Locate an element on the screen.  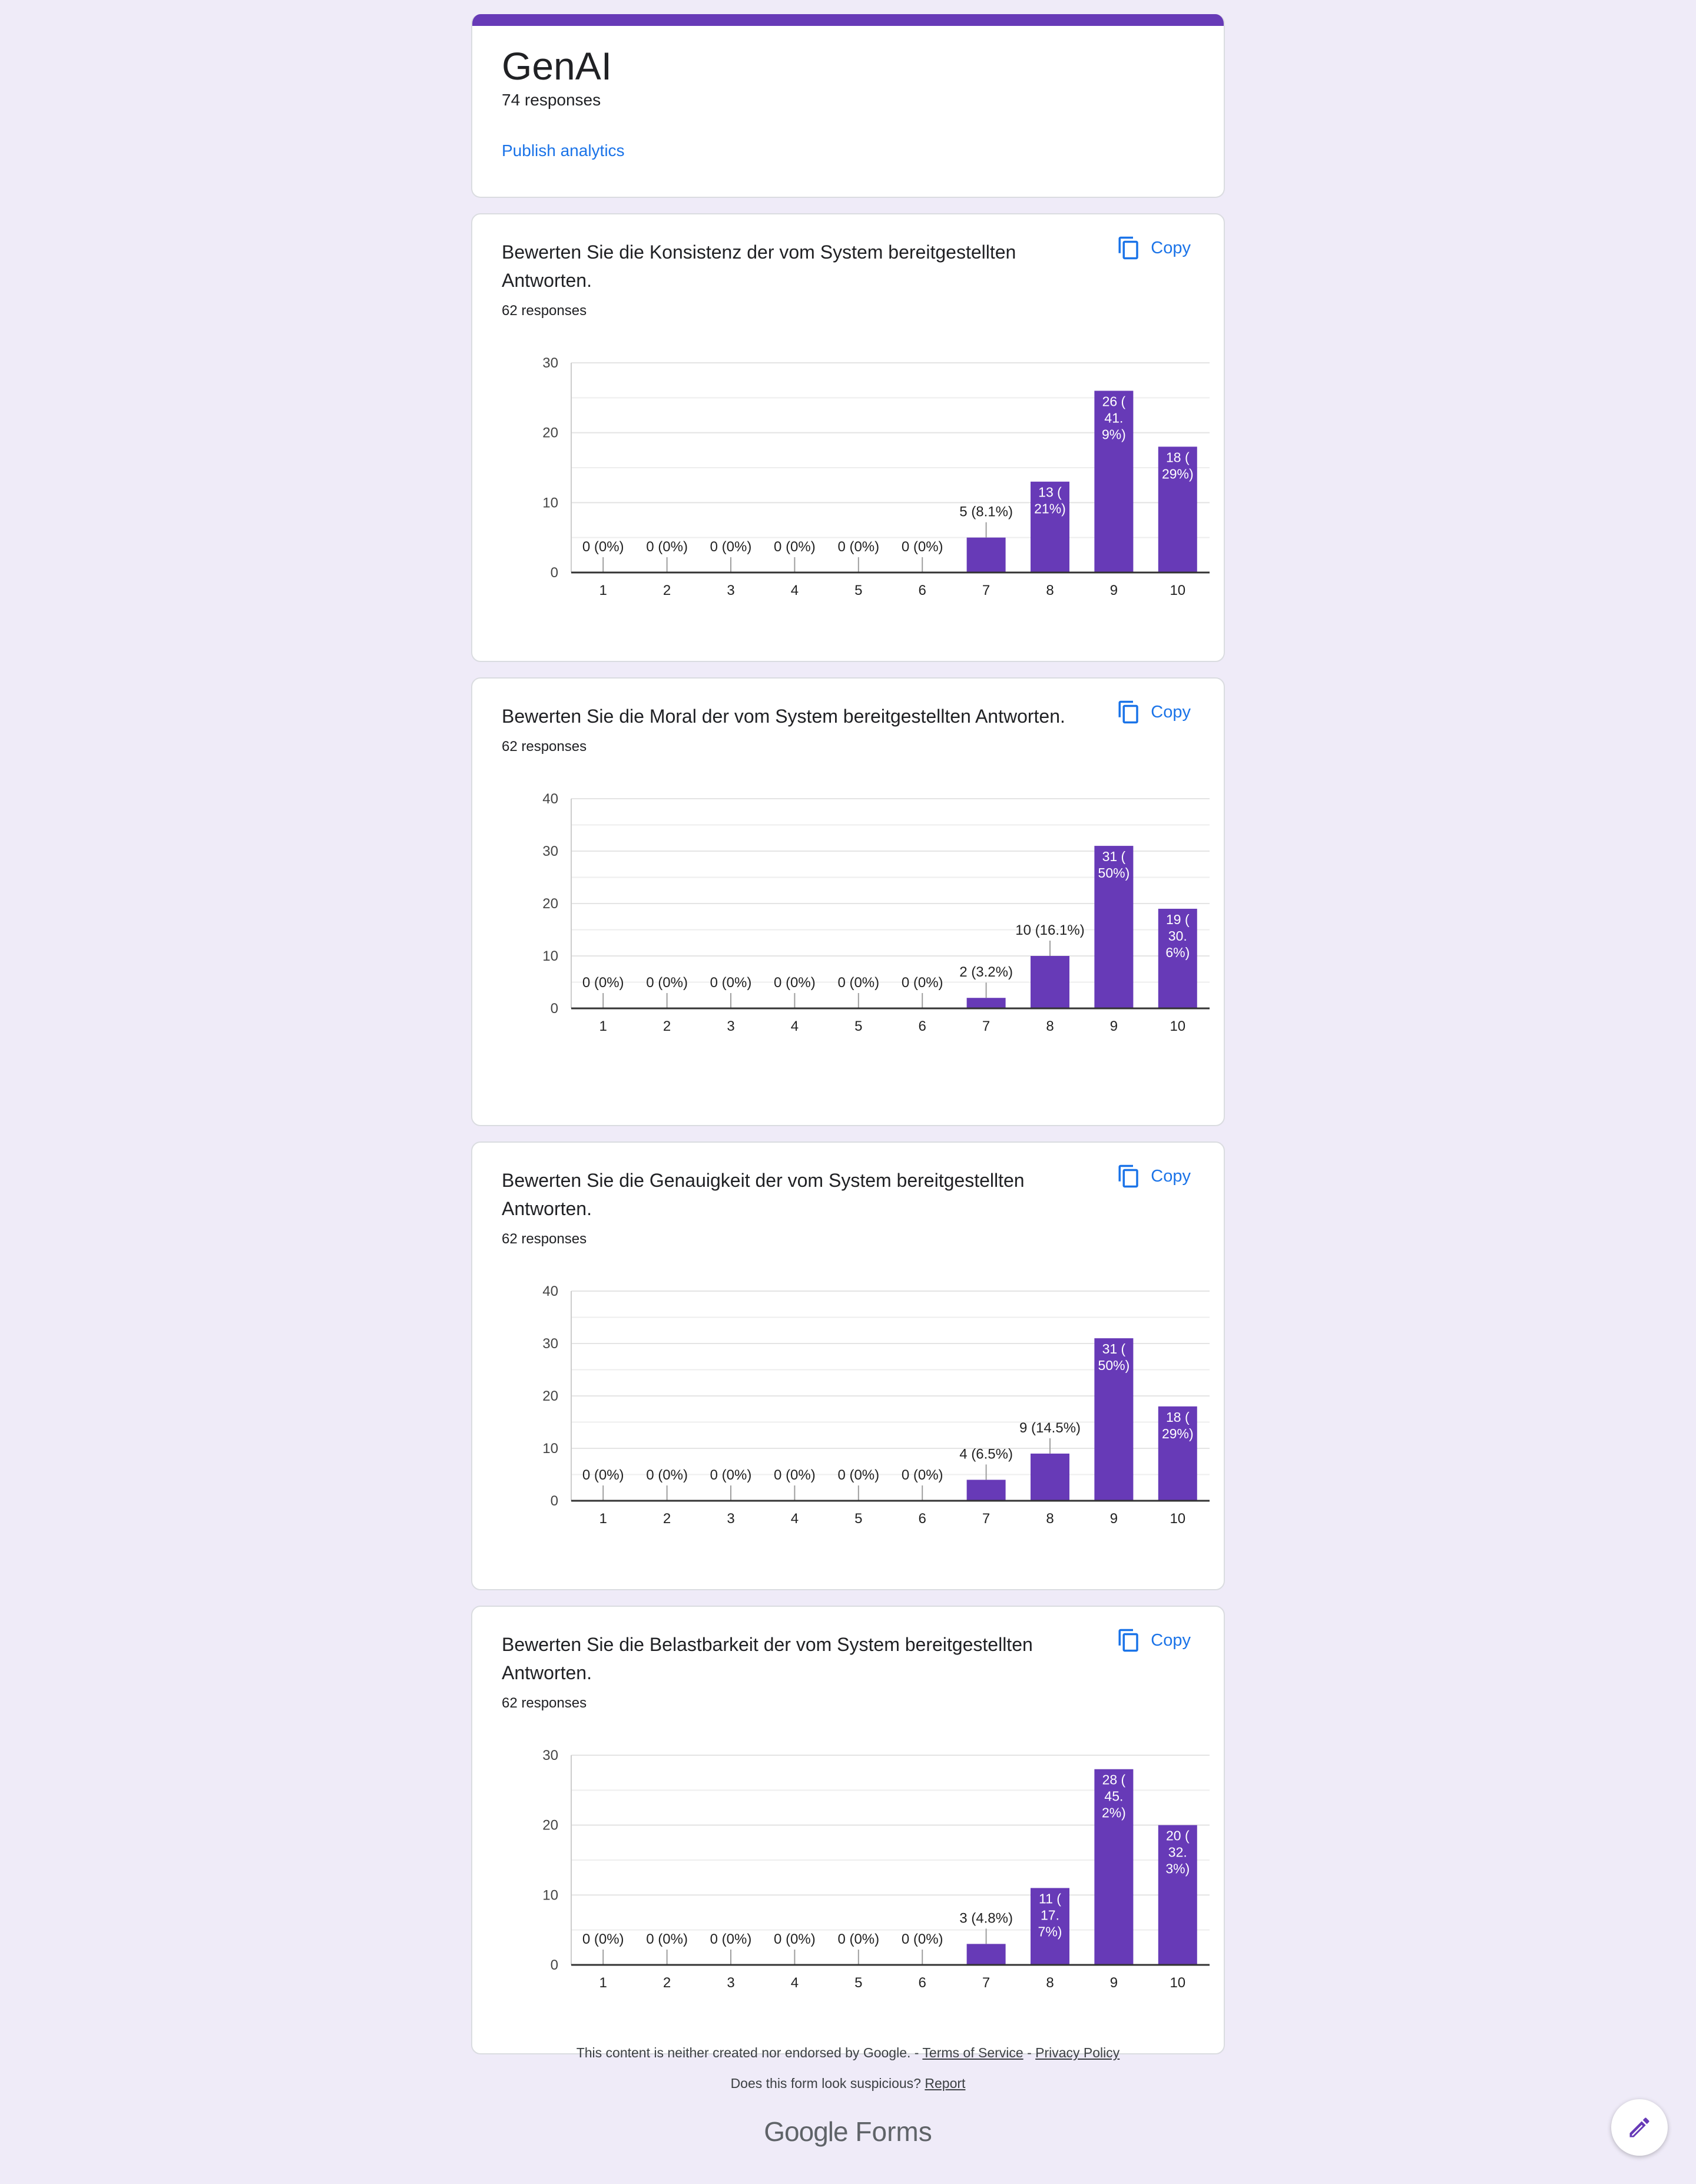
pencil-icon is located at coordinates (1639, 2127).